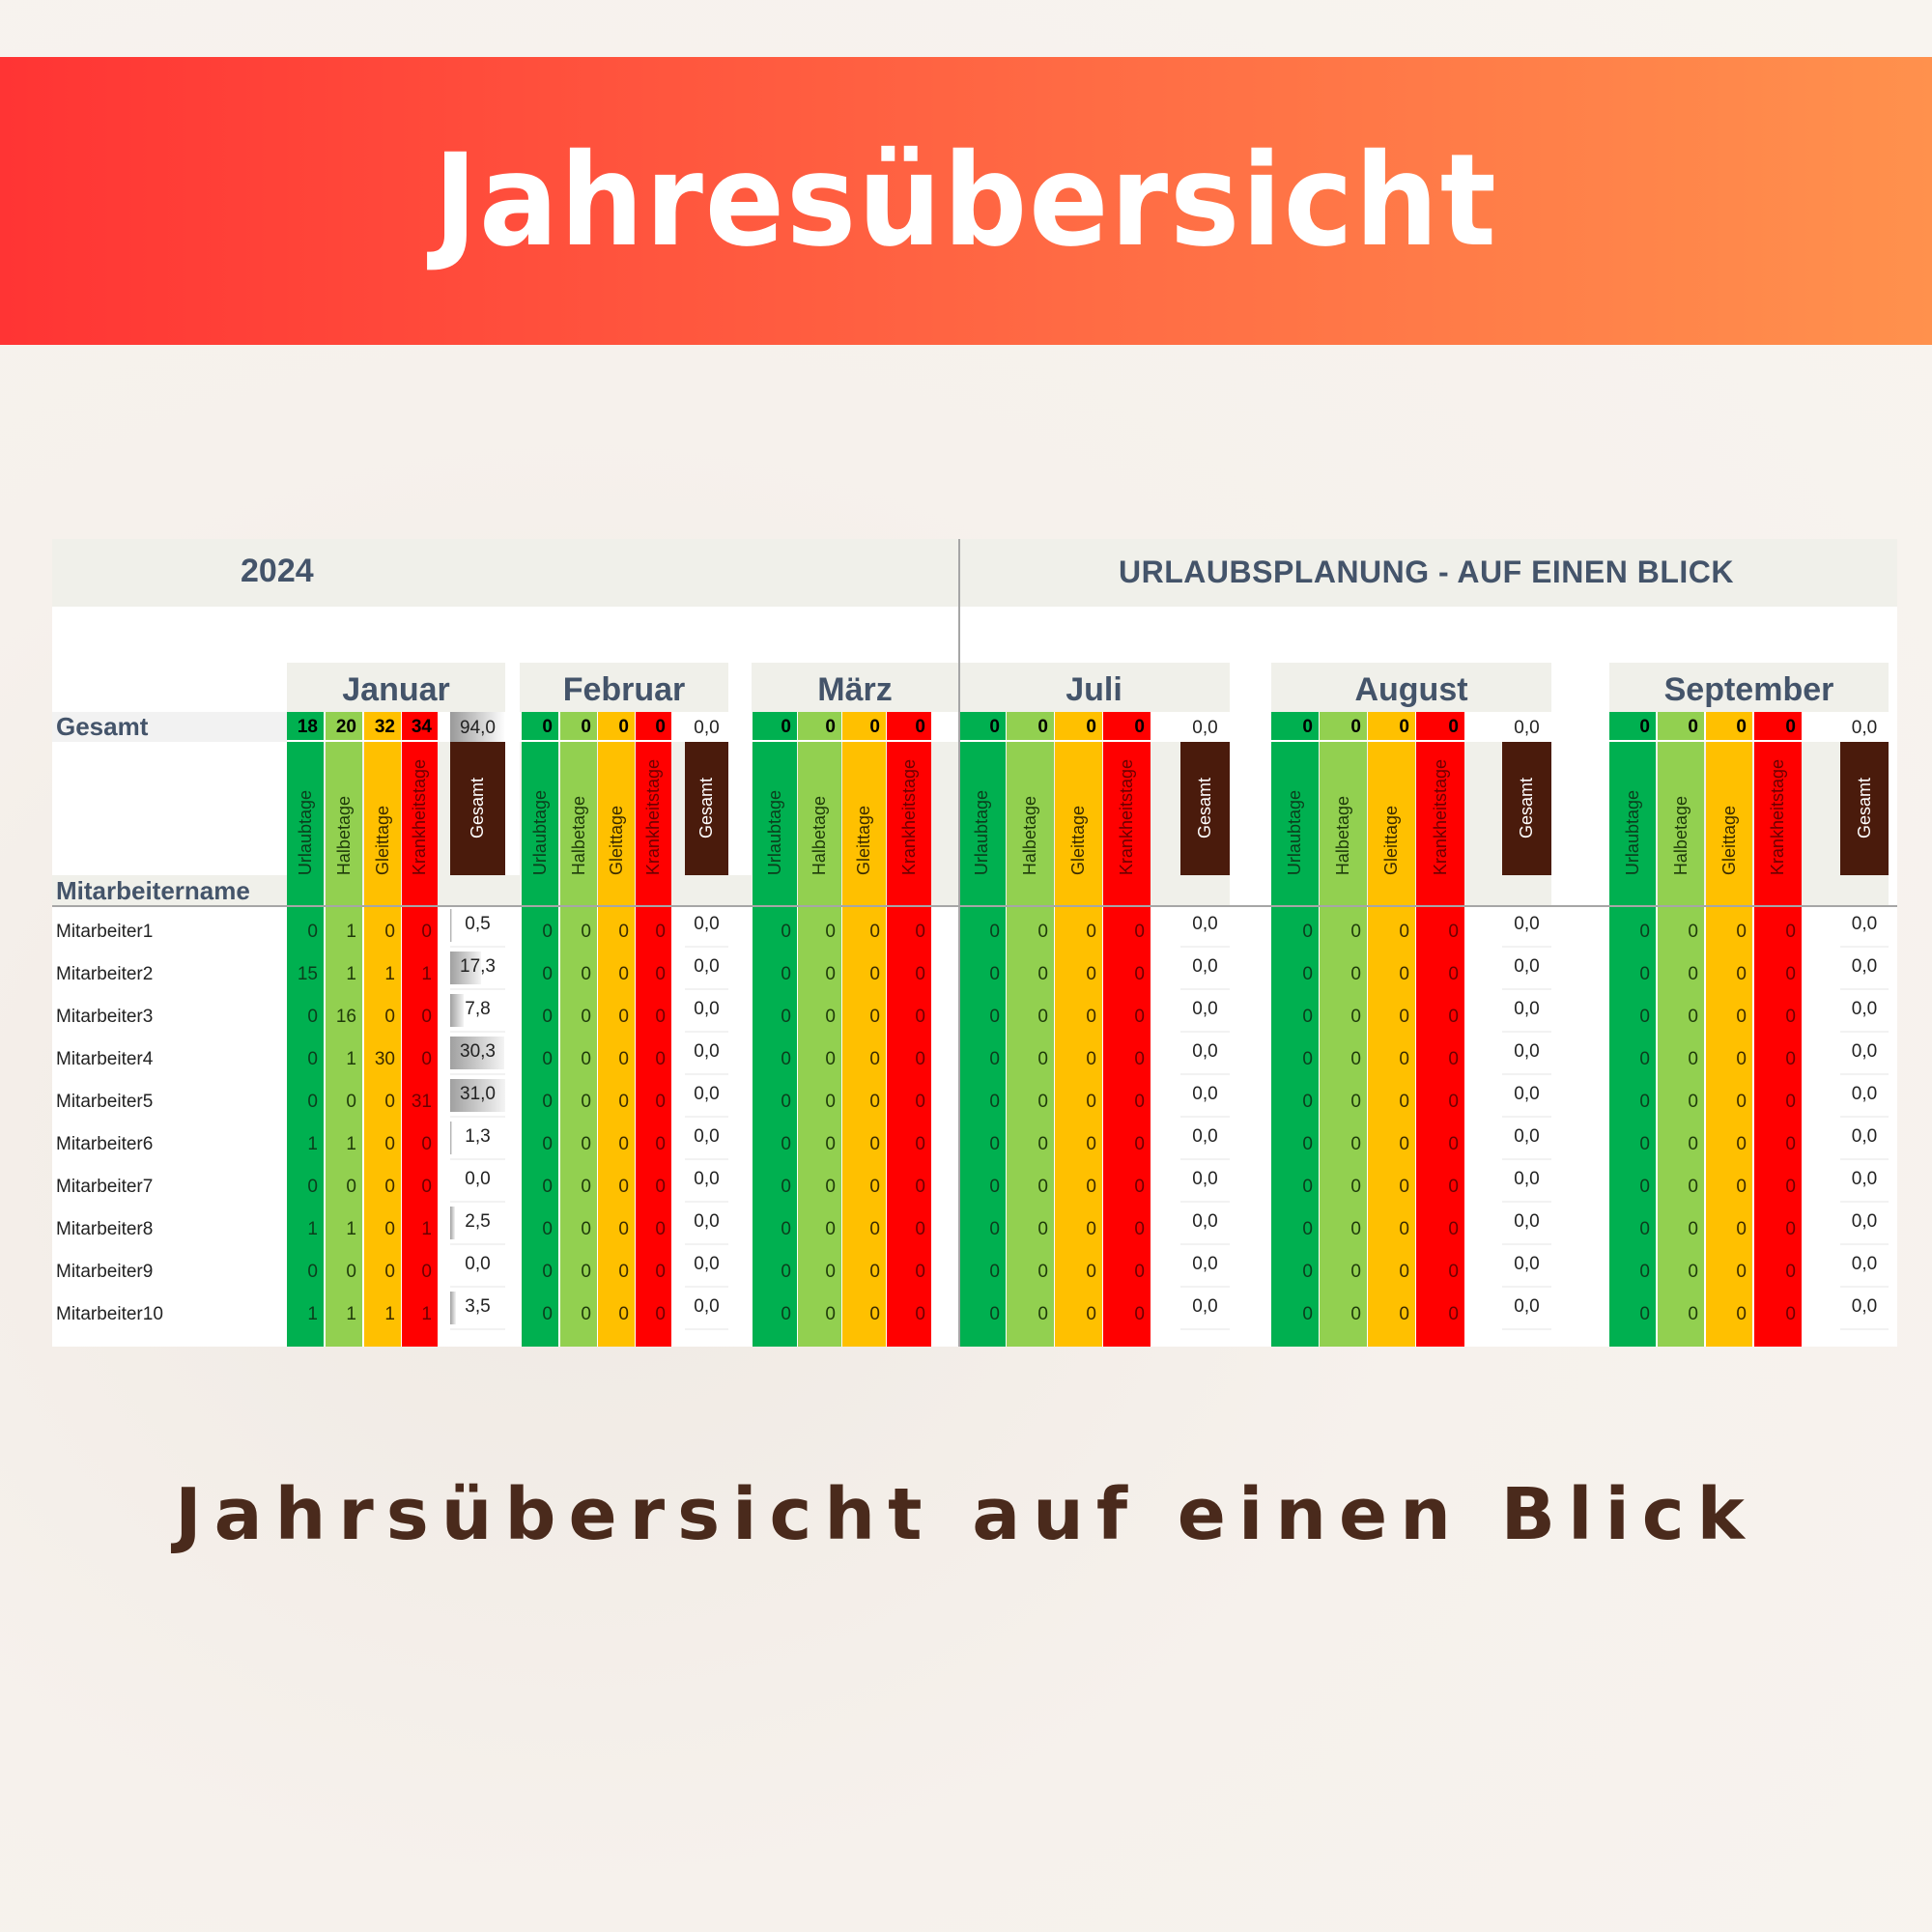 Image resolution: width=1932 pixels, height=1932 pixels. Describe the element at coordinates (477, 927) in the screenshot. I see `gesamt-cell: 0,5` at that location.